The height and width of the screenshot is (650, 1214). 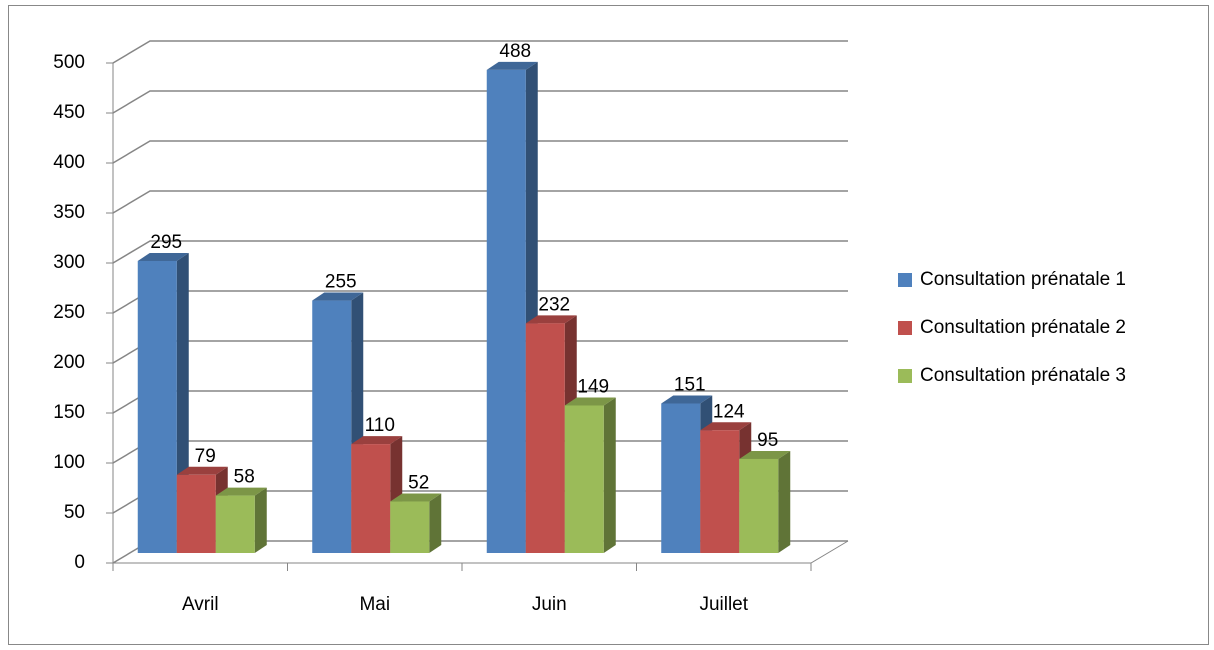 What do you see at coordinates (69, 262) in the screenshot?
I see `y-tick-label: 300` at bounding box center [69, 262].